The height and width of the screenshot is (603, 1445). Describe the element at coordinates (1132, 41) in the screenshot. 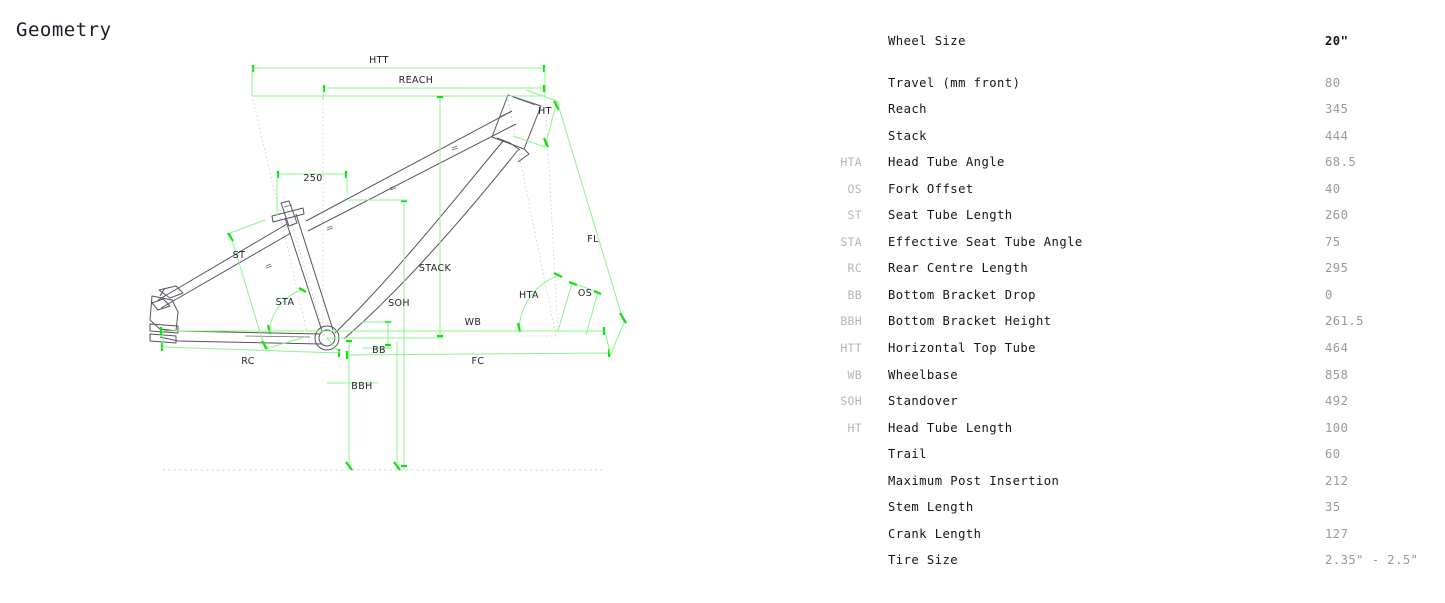

I see `spec-row: Wheel Size 20"` at that location.